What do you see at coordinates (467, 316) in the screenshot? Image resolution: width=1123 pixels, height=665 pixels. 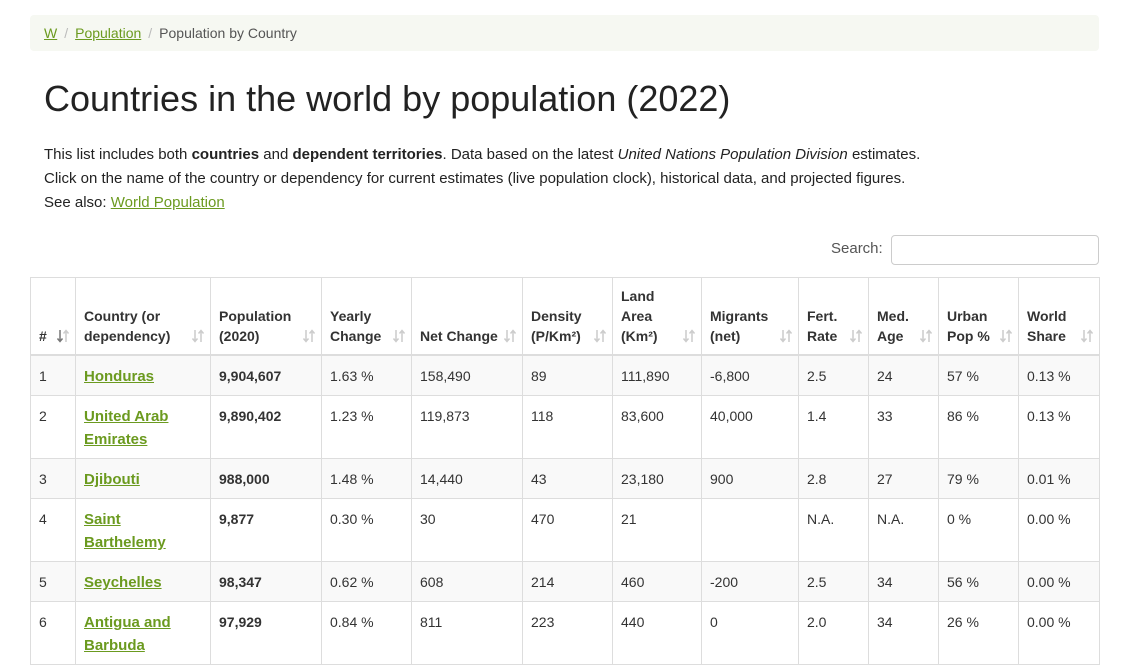 I see `column-header: Net Change` at bounding box center [467, 316].